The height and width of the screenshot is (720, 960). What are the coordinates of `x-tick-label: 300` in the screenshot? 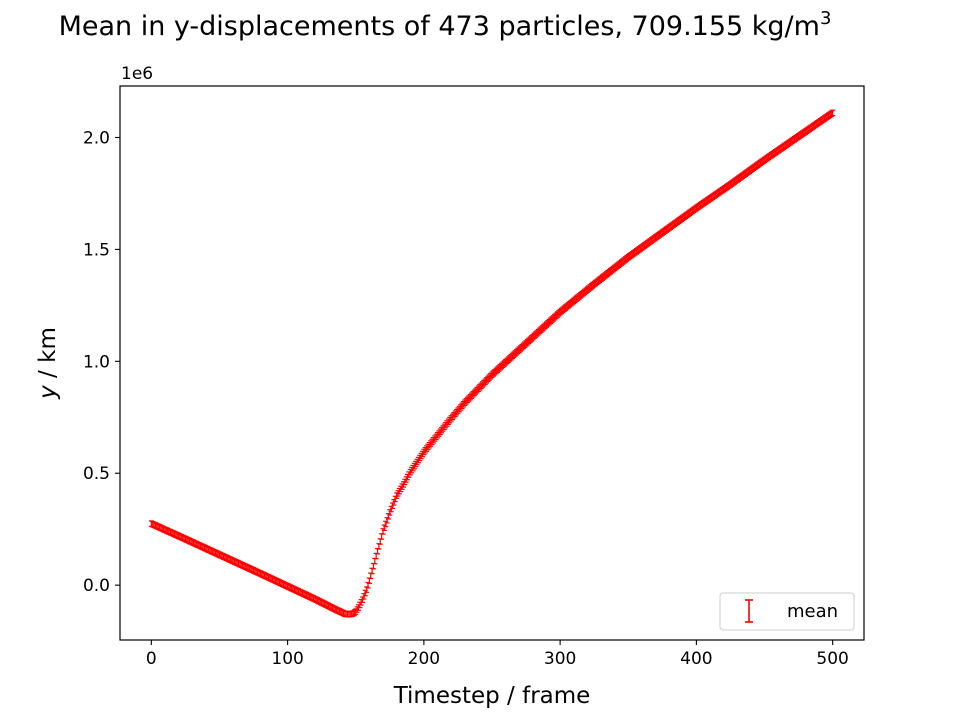 It's located at (560, 659).